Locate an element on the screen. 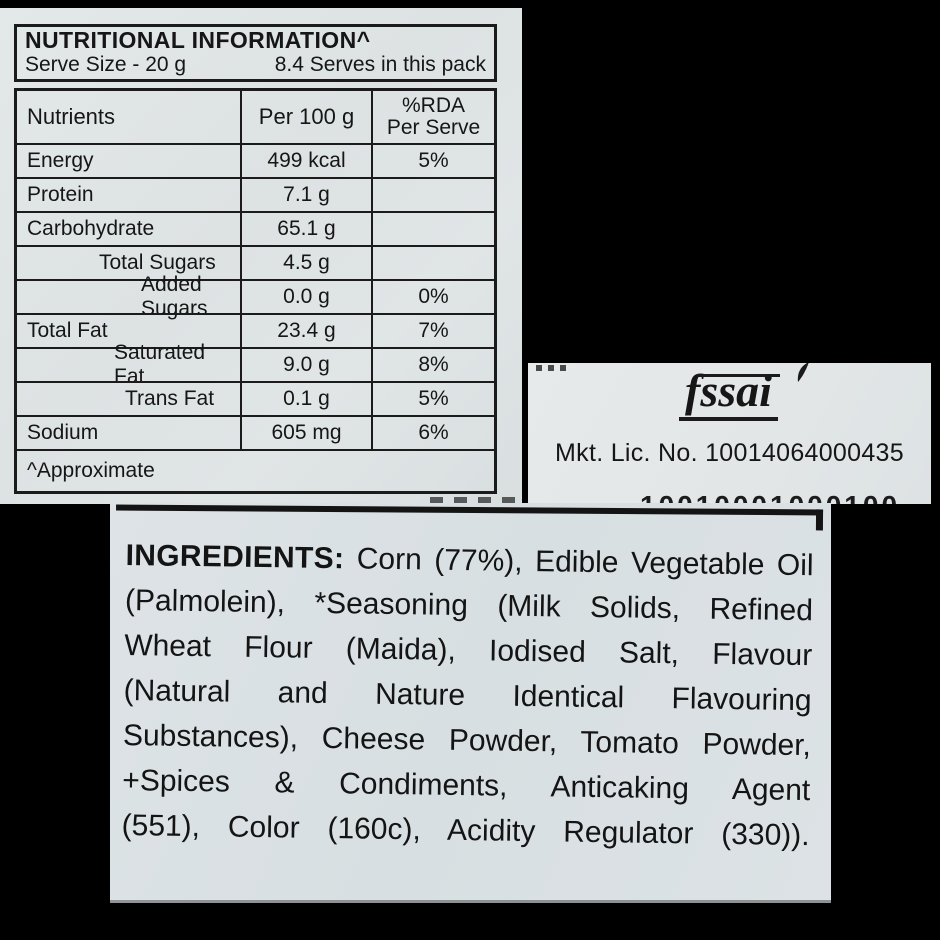 Image resolution: width=940 pixels, height=940 pixels. fssai-logo: fssai is located at coordinates (730, 392).